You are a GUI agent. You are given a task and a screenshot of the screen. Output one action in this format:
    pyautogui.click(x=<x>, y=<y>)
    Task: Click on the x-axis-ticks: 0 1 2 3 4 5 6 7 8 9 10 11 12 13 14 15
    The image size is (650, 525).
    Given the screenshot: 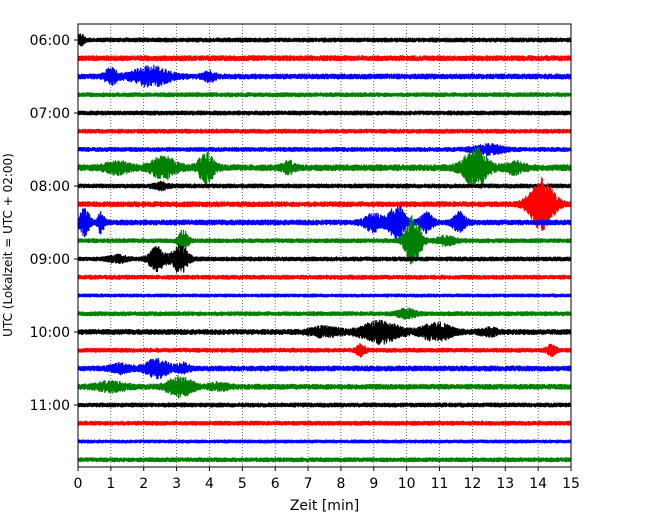 What is the action you would take?
    pyautogui.click(x=327, y=479)
    